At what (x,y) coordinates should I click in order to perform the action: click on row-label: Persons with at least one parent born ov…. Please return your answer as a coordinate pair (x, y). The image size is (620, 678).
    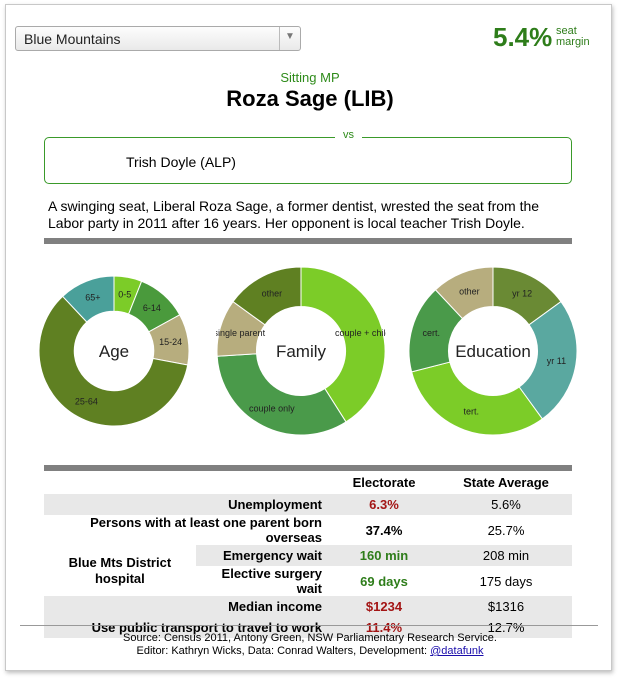
    Looking at the image, I should click on (206, 530).